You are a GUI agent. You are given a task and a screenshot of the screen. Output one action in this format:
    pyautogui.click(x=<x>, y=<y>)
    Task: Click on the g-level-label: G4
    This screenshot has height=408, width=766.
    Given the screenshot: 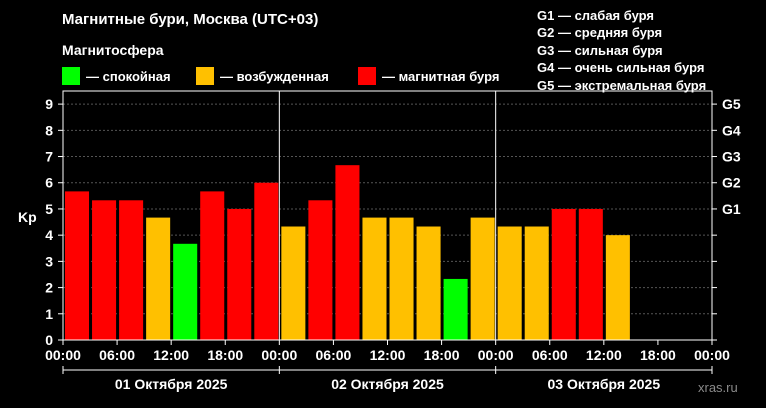 What is the action you would take?
    pyautogui.click(x=731, y=130)
    